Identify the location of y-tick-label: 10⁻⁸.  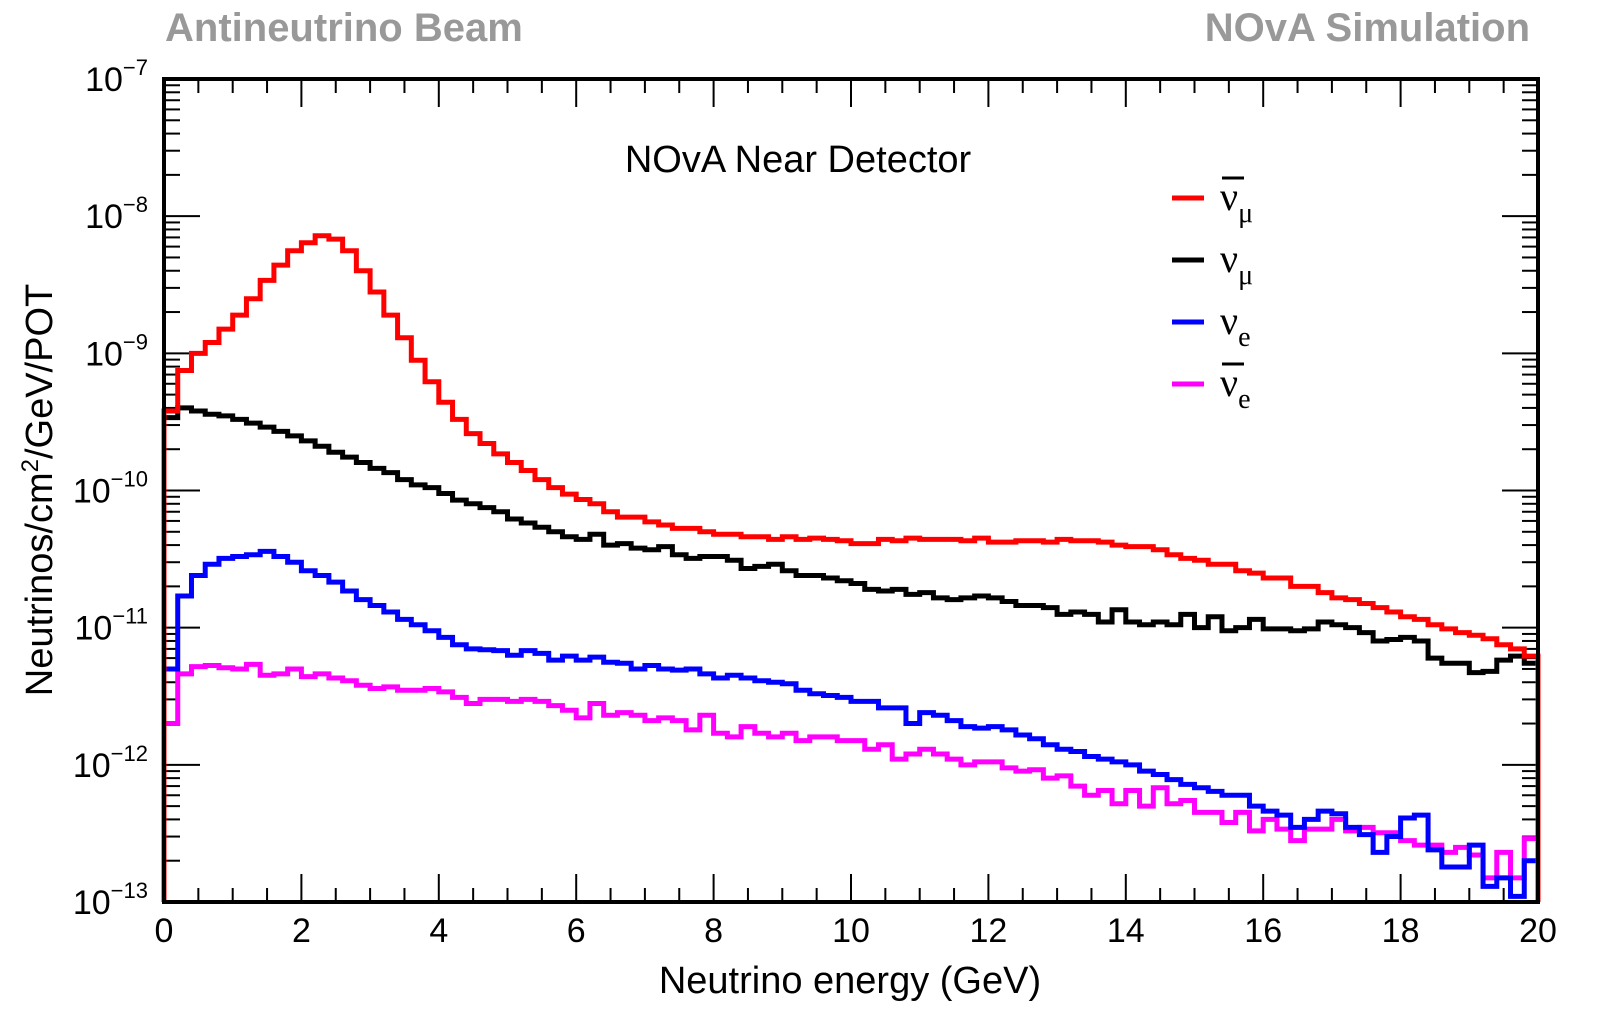
(116, 214).